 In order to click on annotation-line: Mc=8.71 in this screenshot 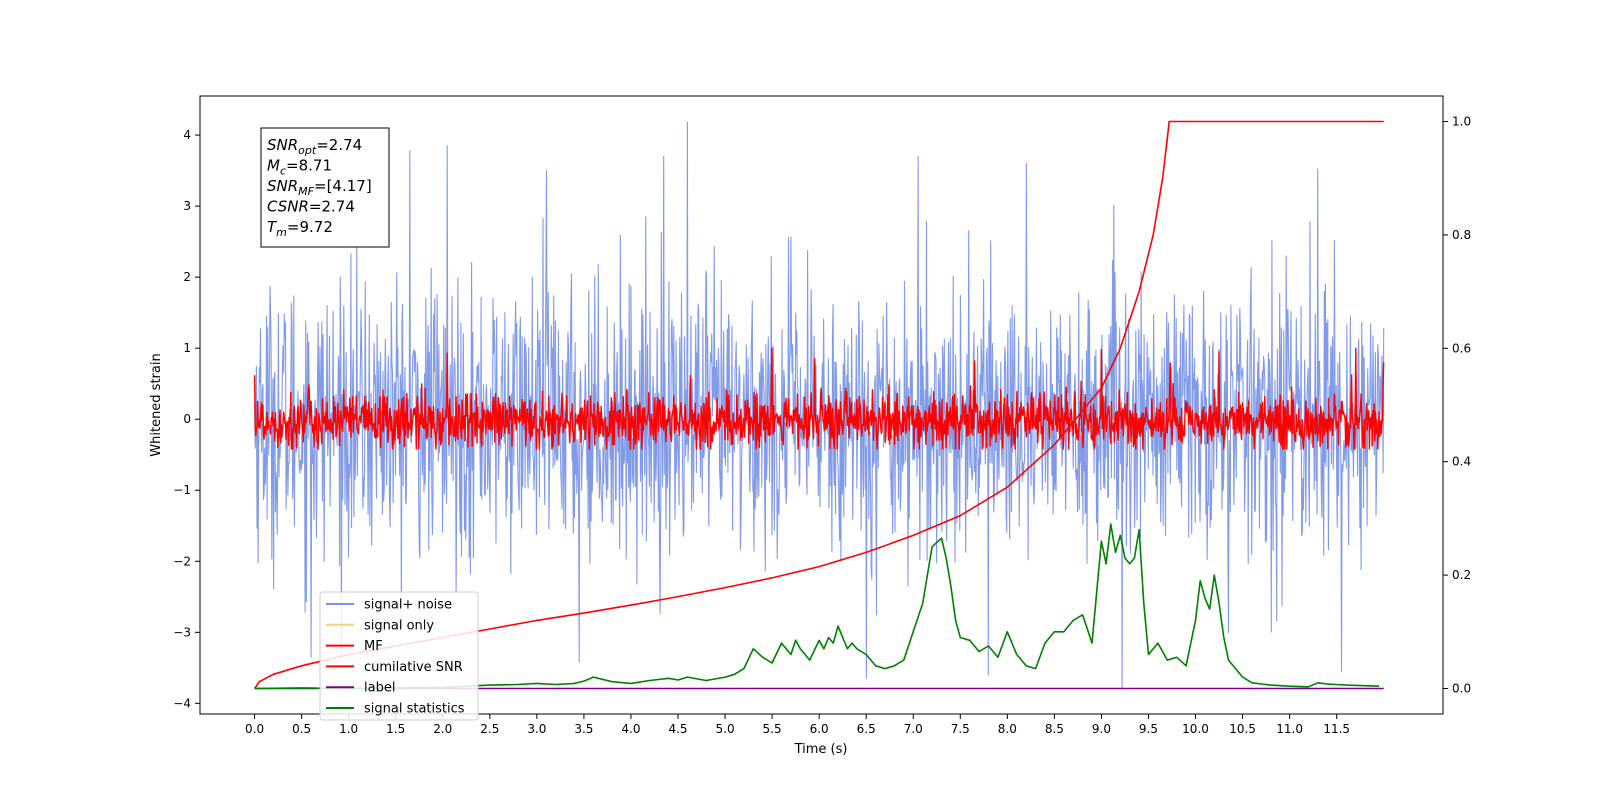, I will do `click(299, 167)`.